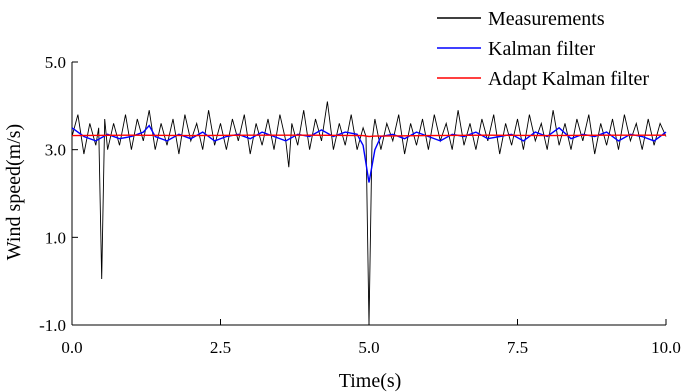 Image resolution: width=691 pixels, height=392 pixels. What do you see at coordinates (370, 381) in the screenshot?
I see `x-axis-title: Time(s)` at bounding box center [370, 381].